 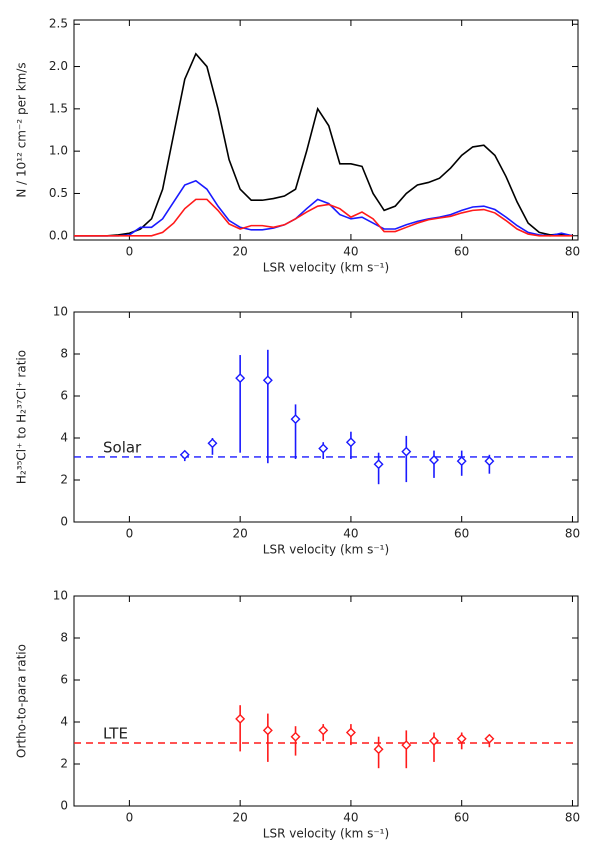 I want to click on y-axis-label: Ortho-to-para ratio, so click(x=22, y=701).